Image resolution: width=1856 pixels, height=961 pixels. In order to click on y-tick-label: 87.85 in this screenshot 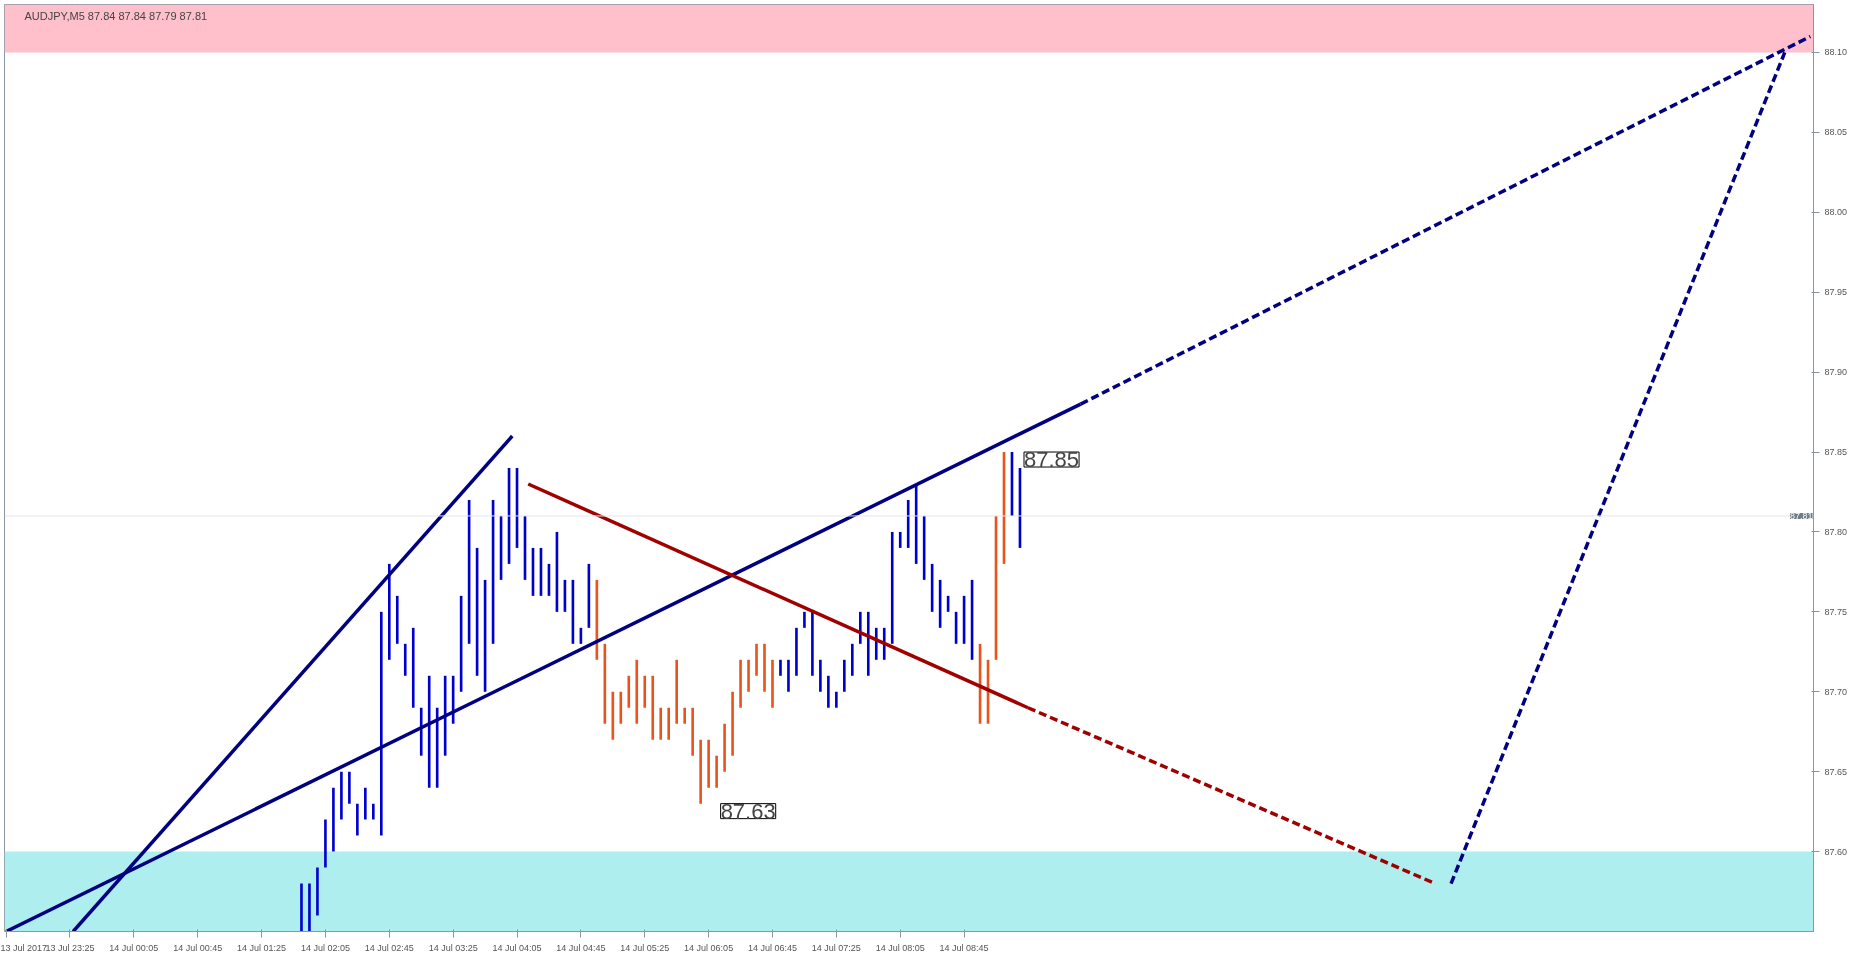, I will do `click(1836, 452)`.